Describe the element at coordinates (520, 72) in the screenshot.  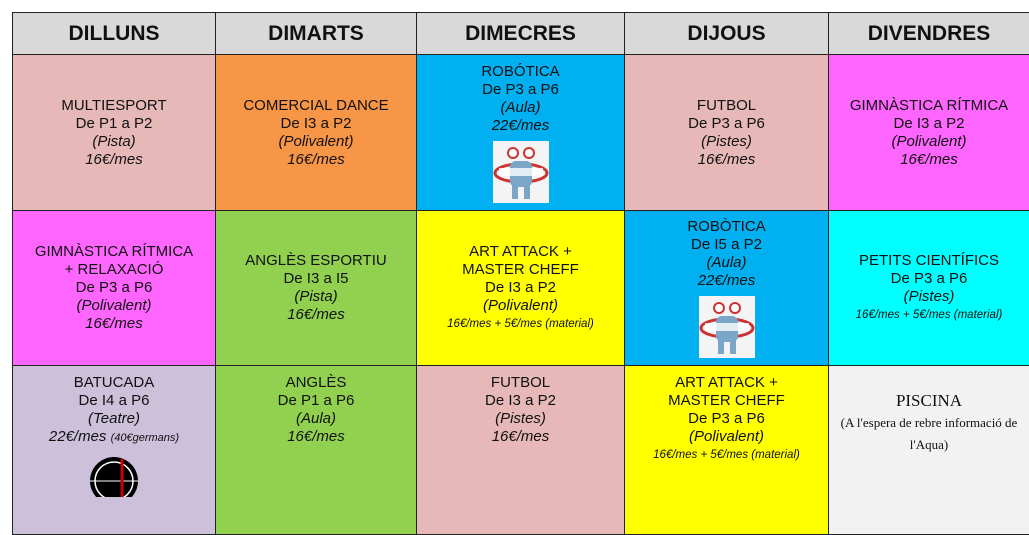
I see `activity-name: ROBÓTICA` at that location.